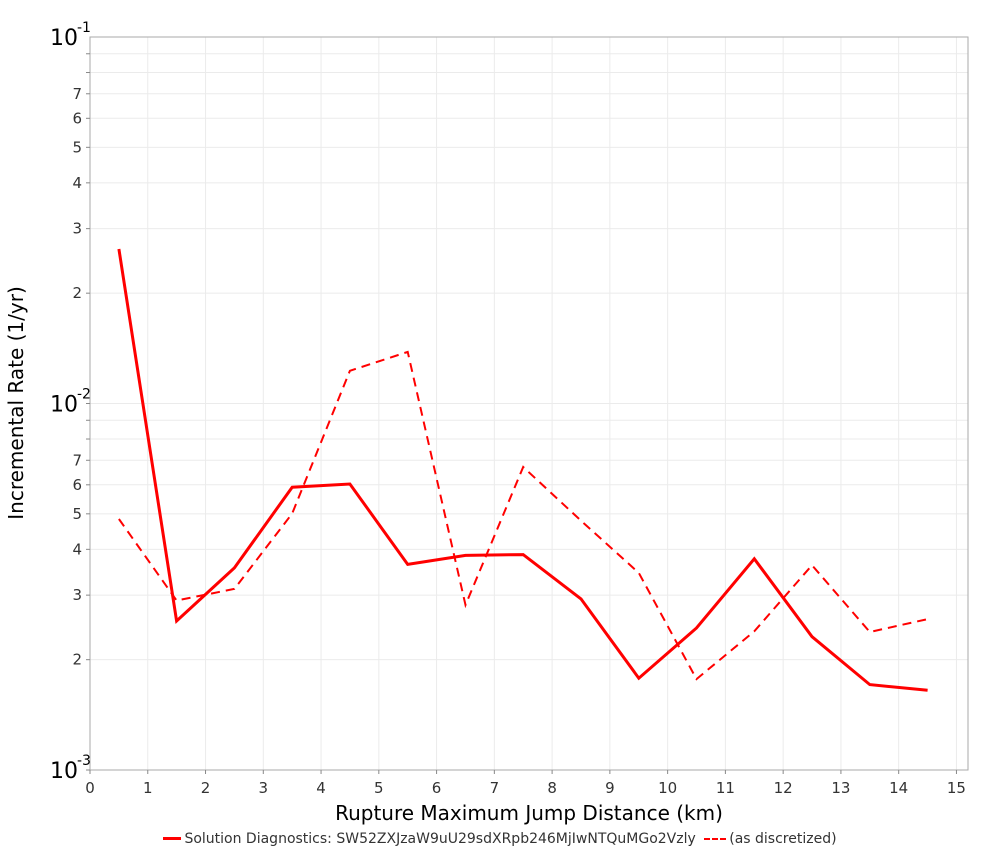 This screenshot has height=850, width=1000. Describe the element at coordinates (715, 839) in the screenshot. I see `dashed-line-swatch-icon` at that location.